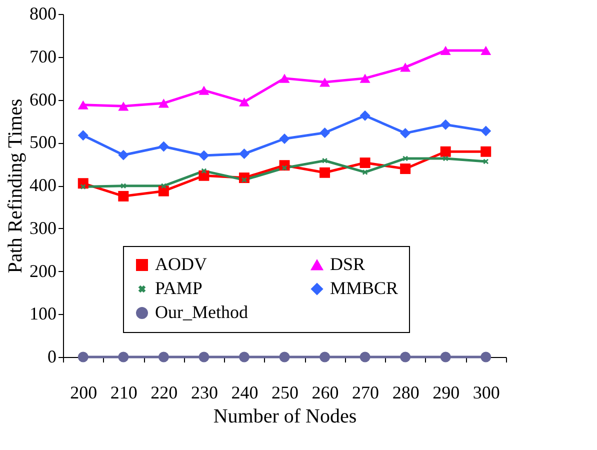 The width and height of the screenshot is (597, 450). What do you see at coordinates (285, 417) in the screenshot?
I see `x-axis-title: Number of Nodes` at bounding box center [285, 417].